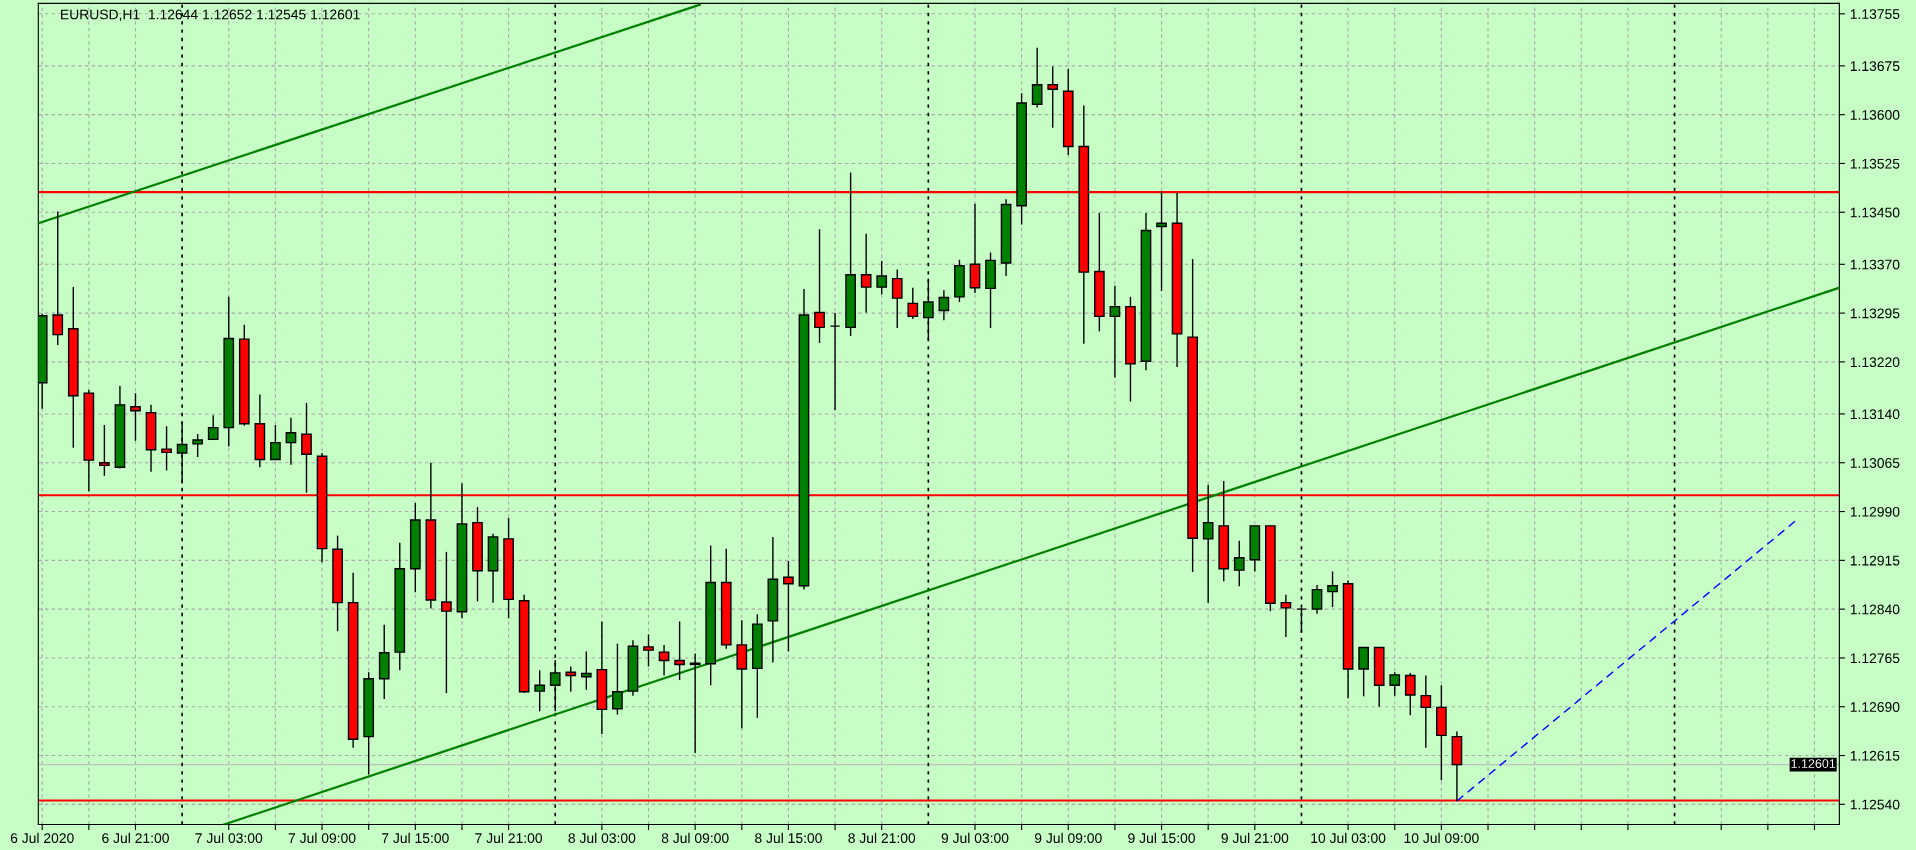  What do you see at coordinates (1348, 838) in the screenshot?
I see `x-tick-label: 10 Jul 03:00` at bounding box center [1348, 838].